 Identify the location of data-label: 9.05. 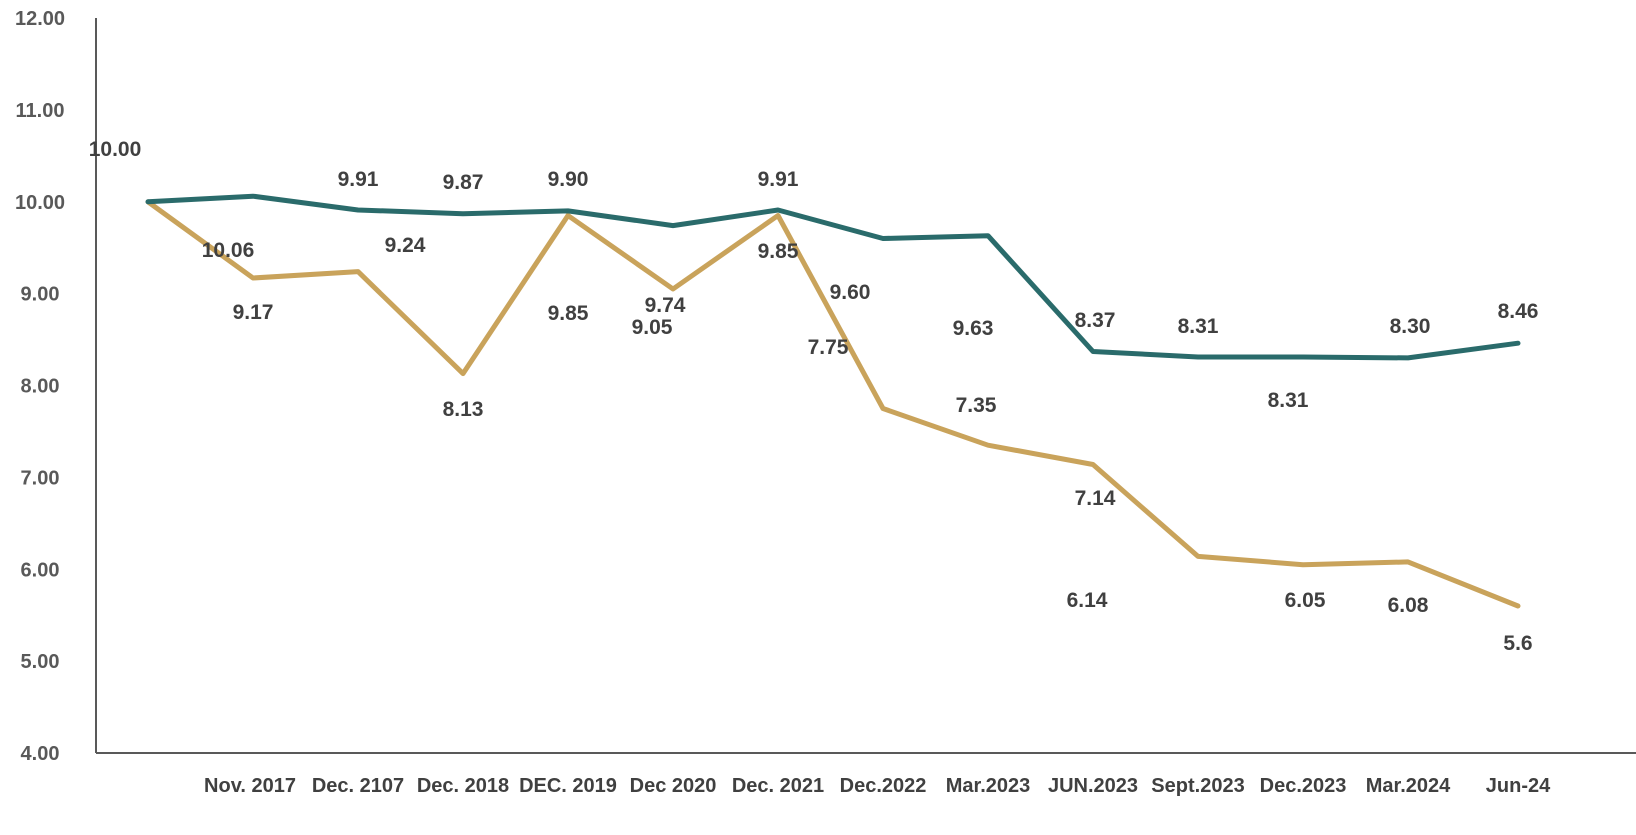
(652, 327).